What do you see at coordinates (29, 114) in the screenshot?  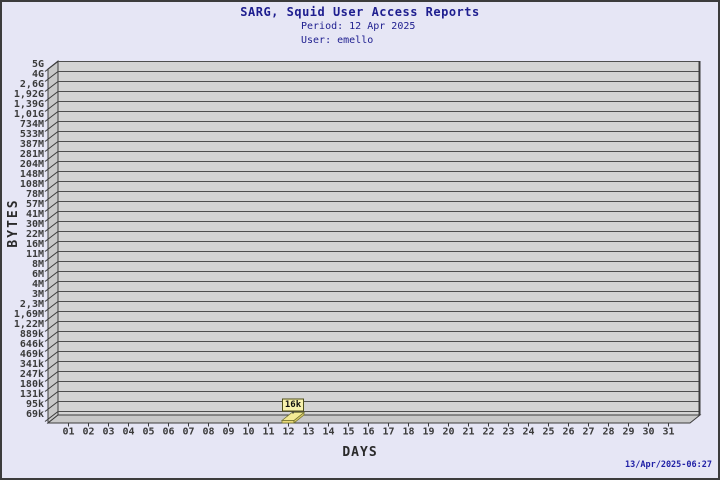 I see `y-tick-label: 1,01G` at bounding box center [29, 114].